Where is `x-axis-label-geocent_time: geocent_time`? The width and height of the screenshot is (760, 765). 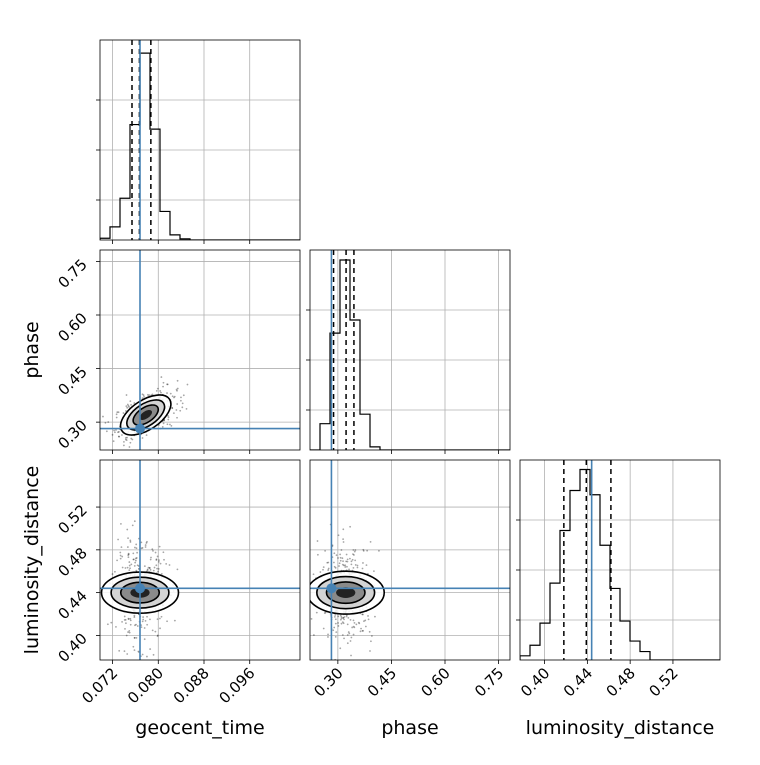 x-axis-label-geocent_time: geocent_time is located at coordinates (199, 728).